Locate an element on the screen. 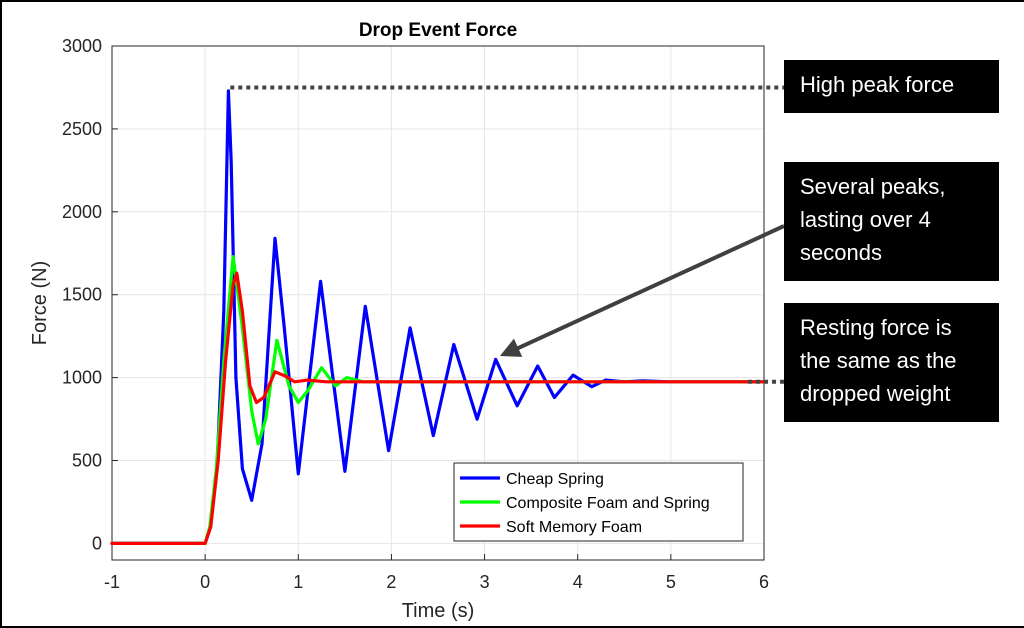 This screenshot has height=628, width=1024. callout-several-peaks: Several peaks, lasting over 4 seconds is located at coordinates (891, 221).